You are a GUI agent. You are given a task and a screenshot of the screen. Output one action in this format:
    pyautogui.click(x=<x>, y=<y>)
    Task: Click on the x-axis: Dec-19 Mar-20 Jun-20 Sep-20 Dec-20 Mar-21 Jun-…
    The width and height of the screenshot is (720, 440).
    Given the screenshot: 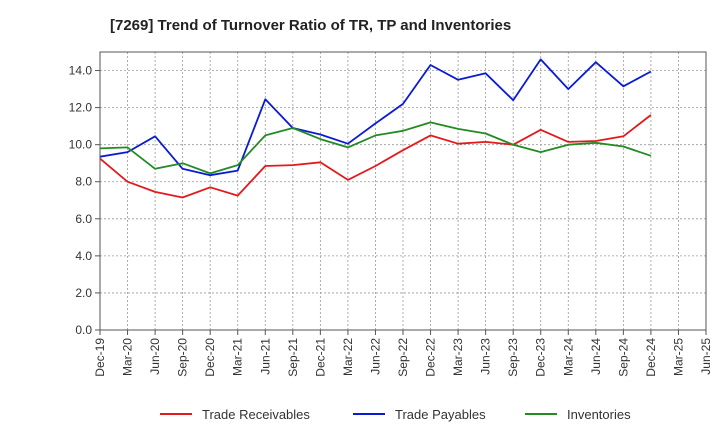 What is the action you would take?
    pyautogui.click(x=403, y=353)
    